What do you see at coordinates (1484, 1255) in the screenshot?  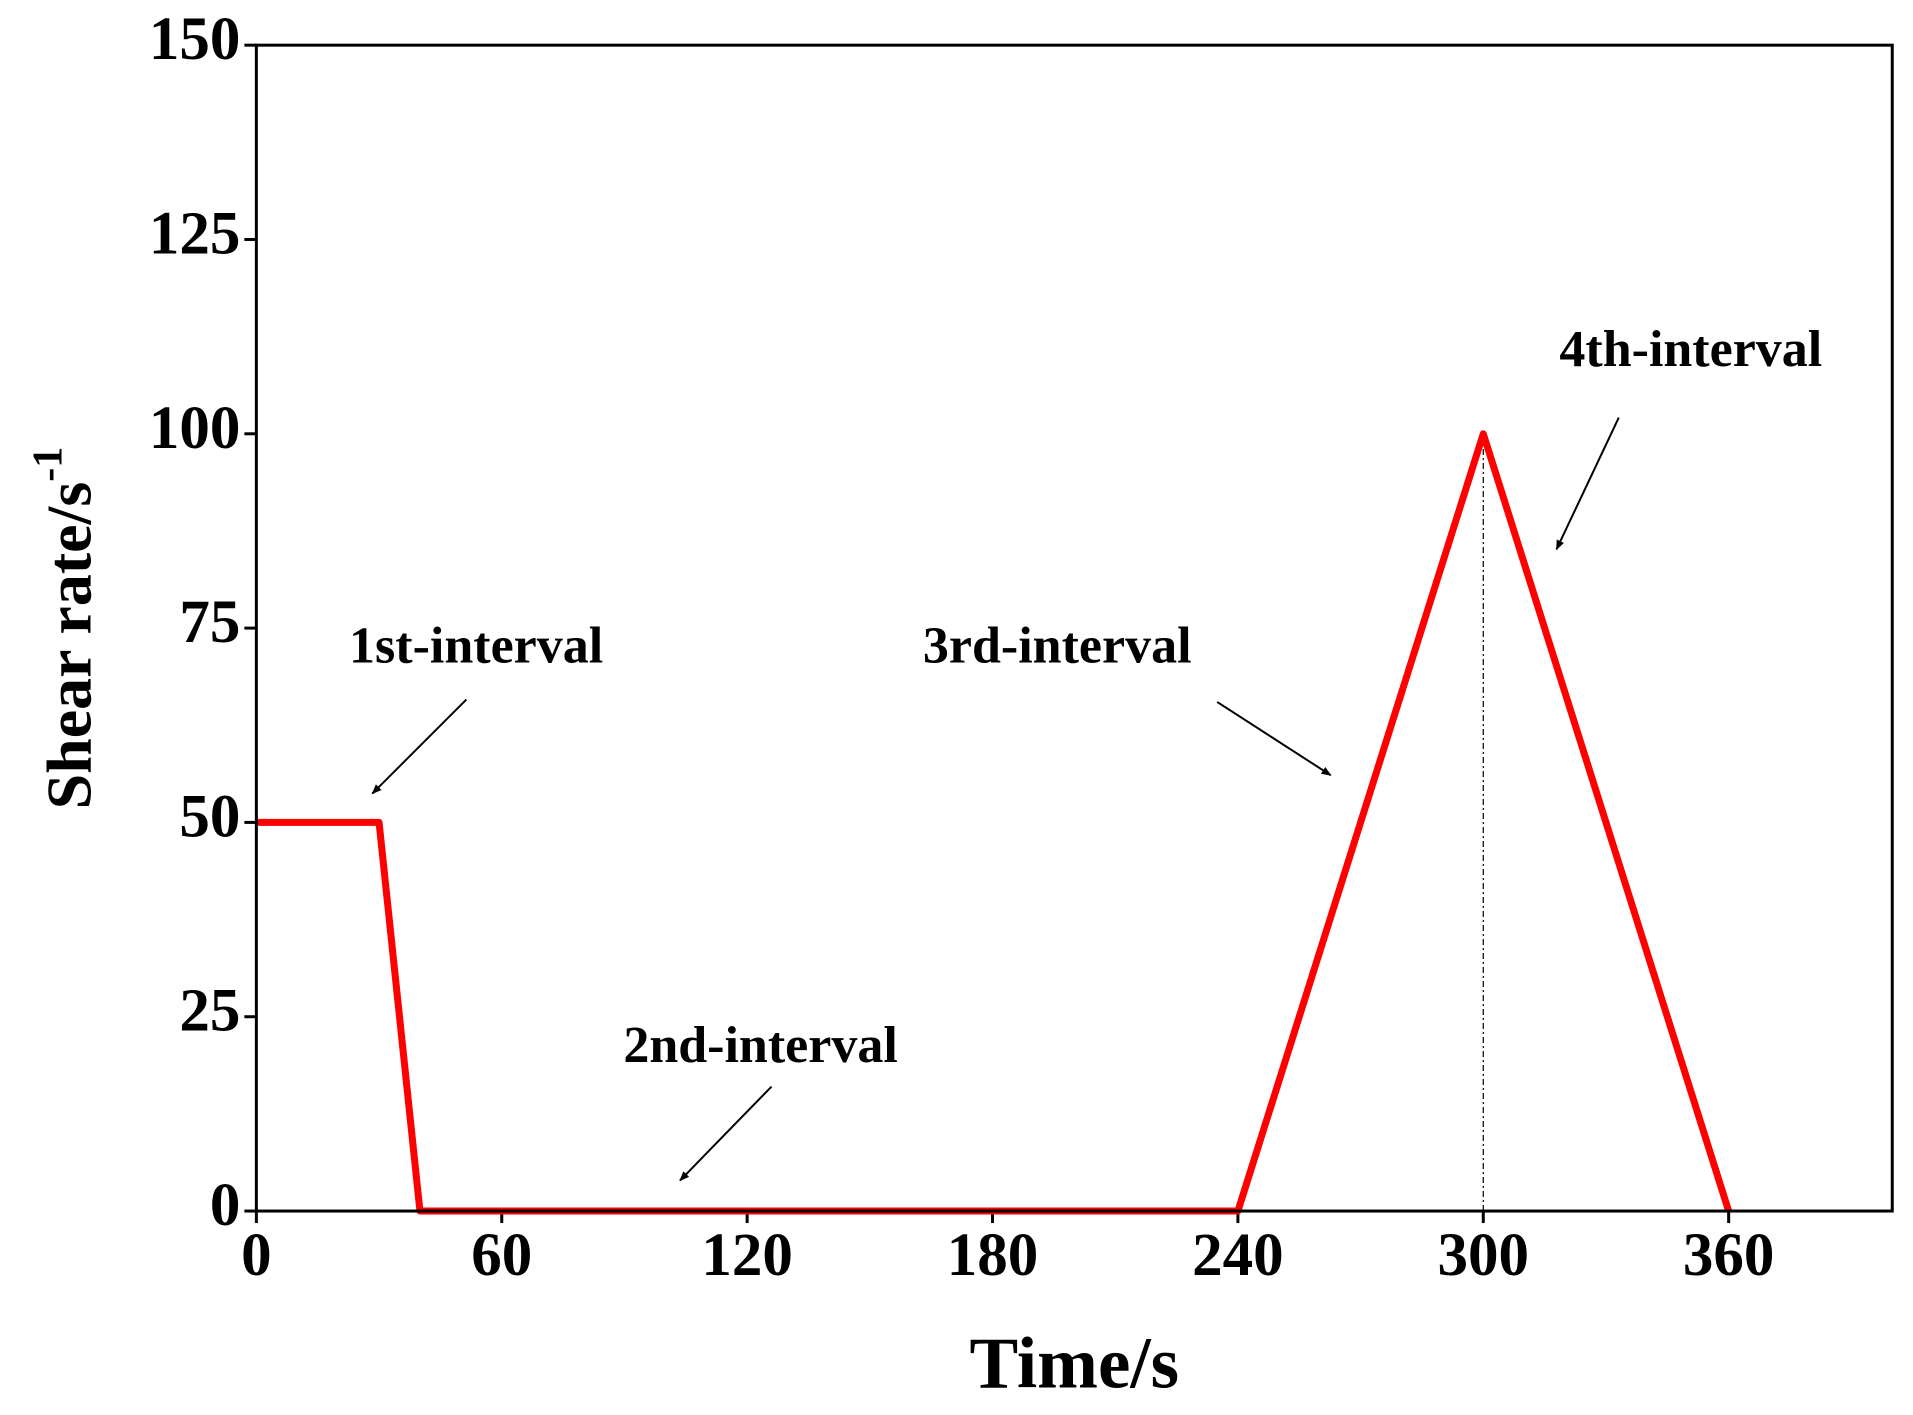 I see `x-tick-label: 300` at bounding box center [1484, 1255].